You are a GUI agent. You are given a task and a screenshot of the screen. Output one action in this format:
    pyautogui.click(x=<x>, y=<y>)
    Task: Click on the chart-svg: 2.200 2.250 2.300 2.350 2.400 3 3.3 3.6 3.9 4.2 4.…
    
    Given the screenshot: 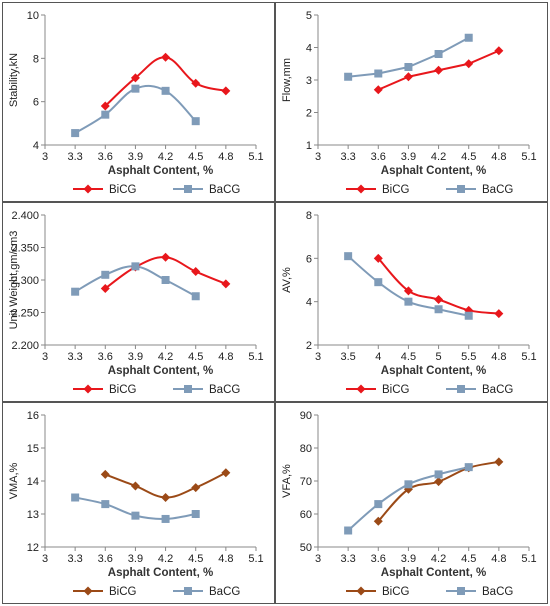 What is the action you would take?
    pyautogui.click(x=136, y=303)
    